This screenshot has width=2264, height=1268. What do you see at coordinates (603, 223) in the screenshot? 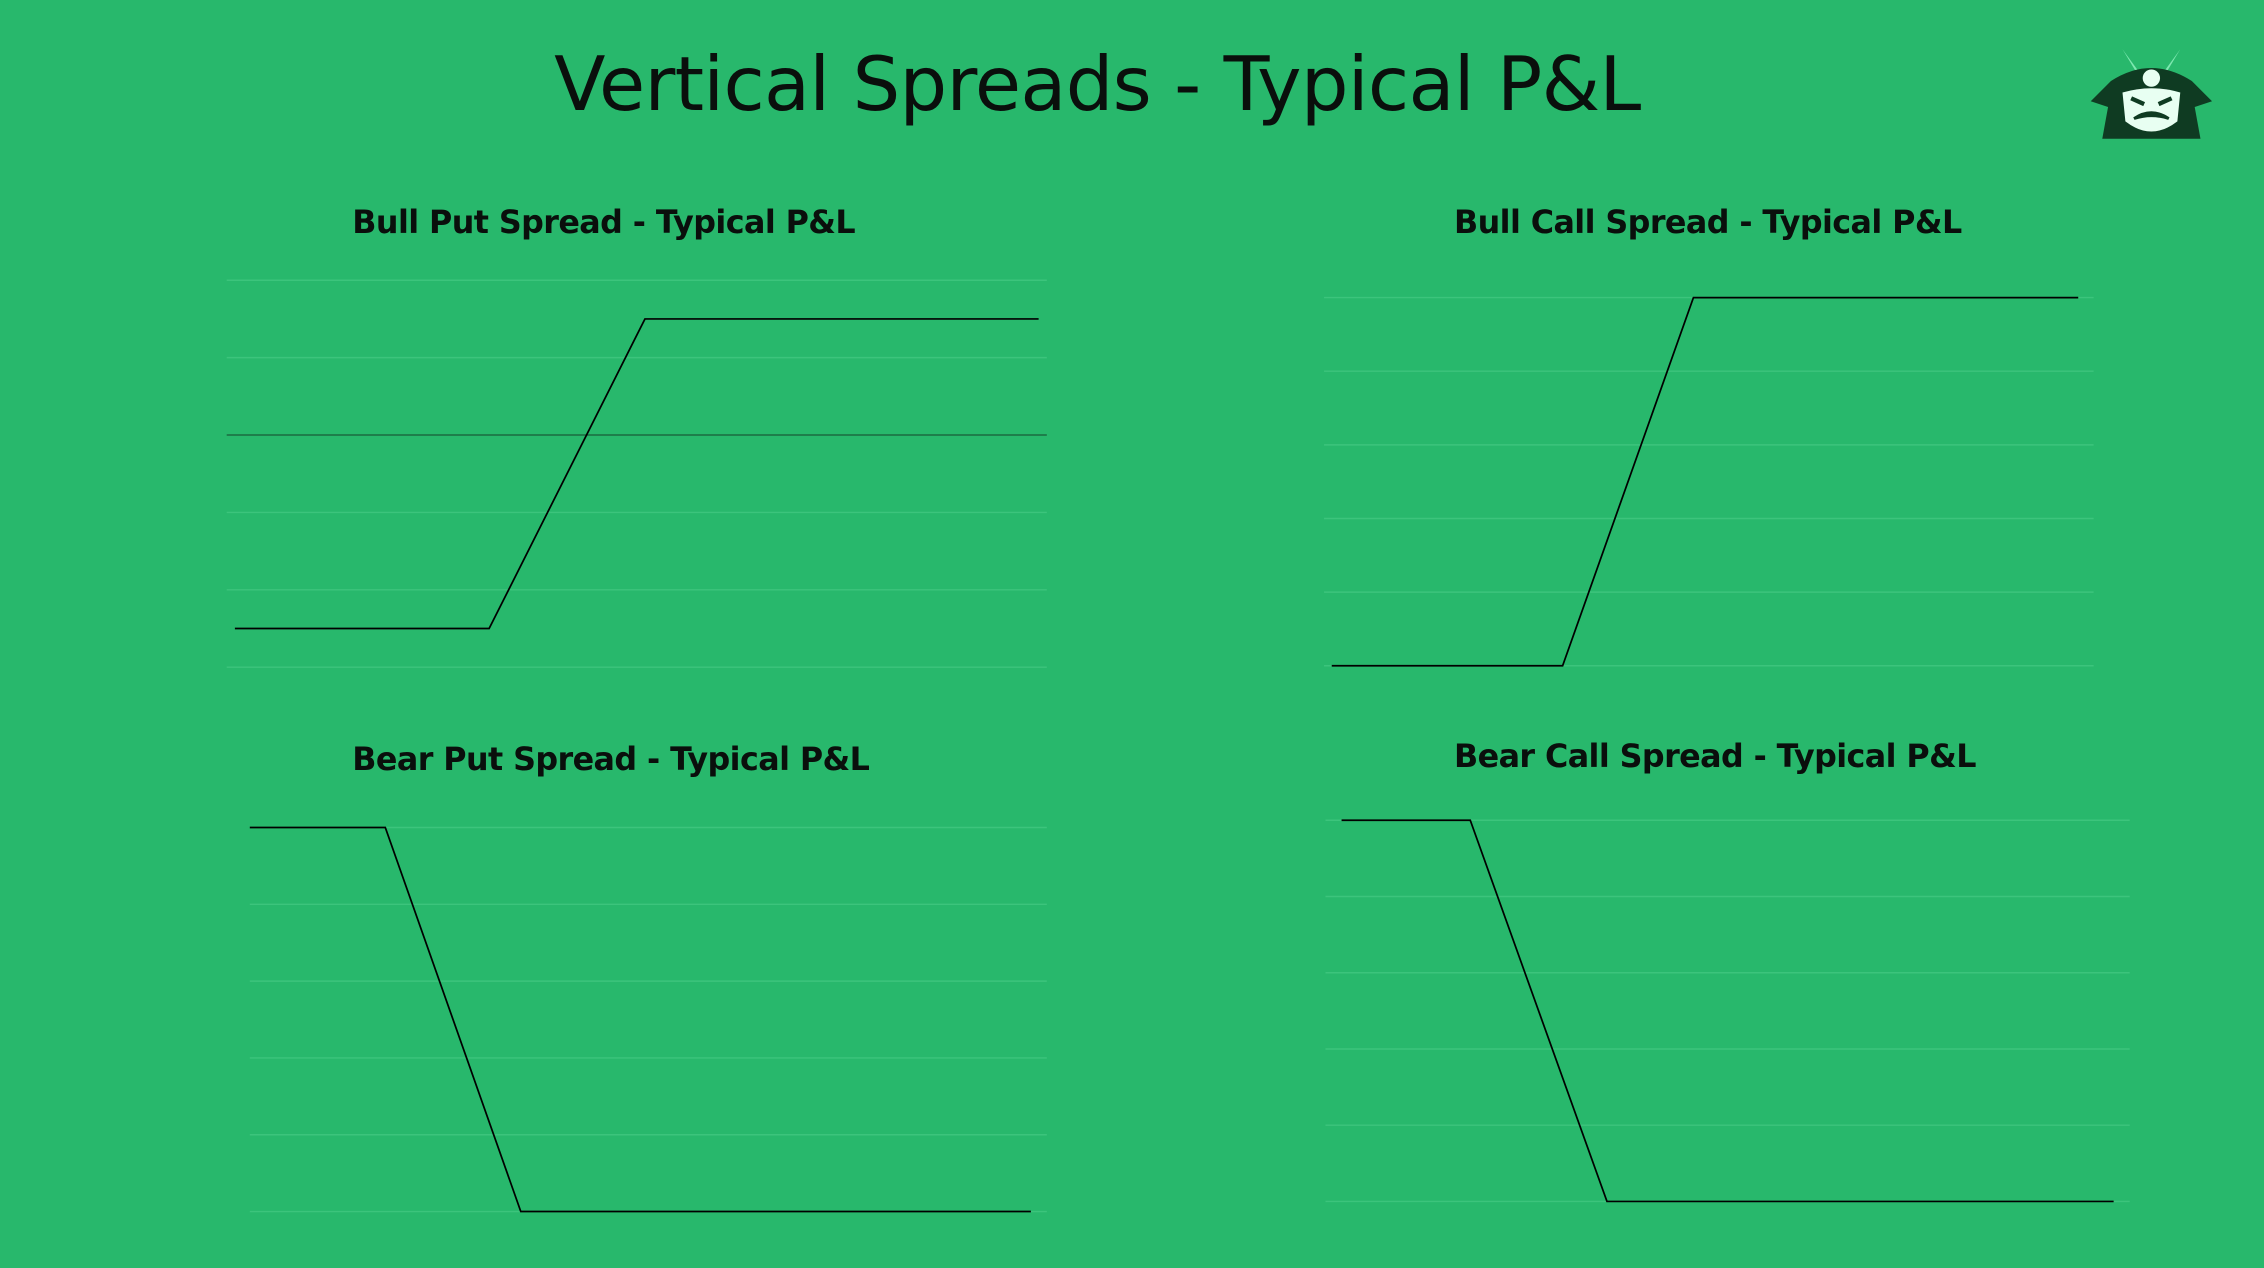
I see `chart-title: Bull Put Spread - Typical P&L` at bounding box center [603, 223].